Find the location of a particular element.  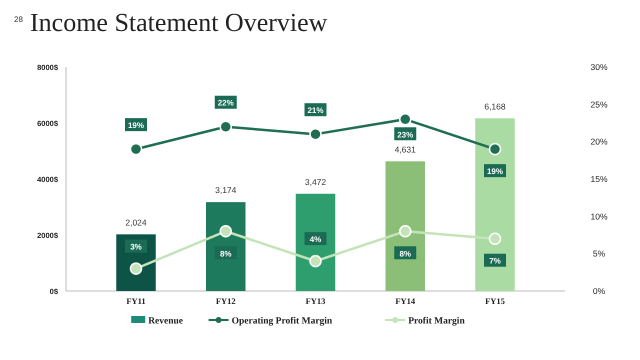

x-tick-label: FY15 is located at coordinates (495, 301).